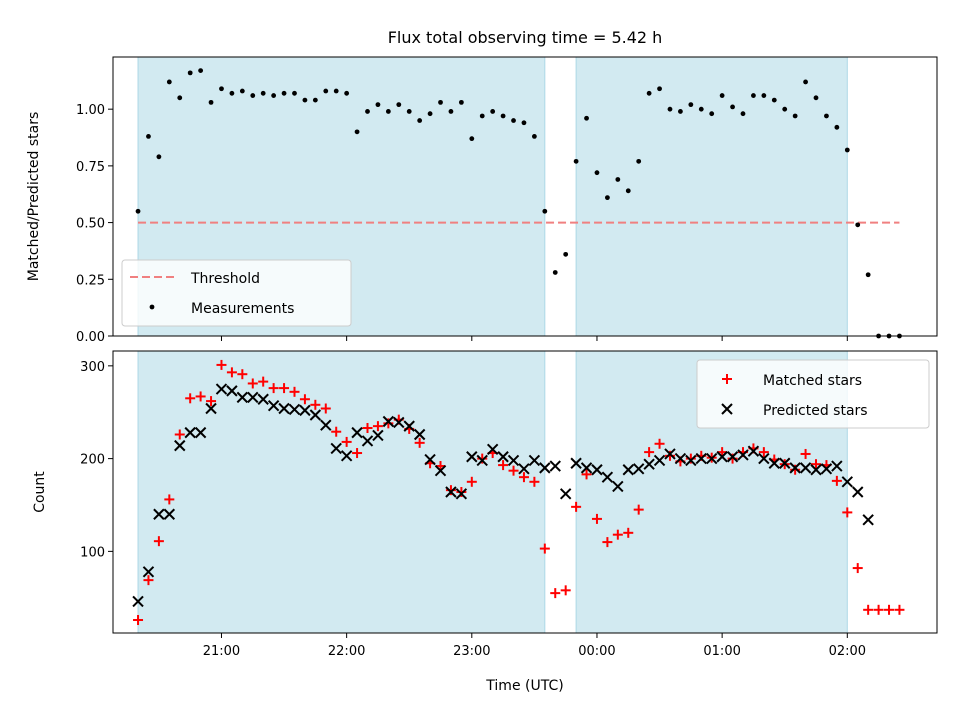 The width and height of the screenshot is (960, 720). I want to click on legend-box, so click(236, 293).